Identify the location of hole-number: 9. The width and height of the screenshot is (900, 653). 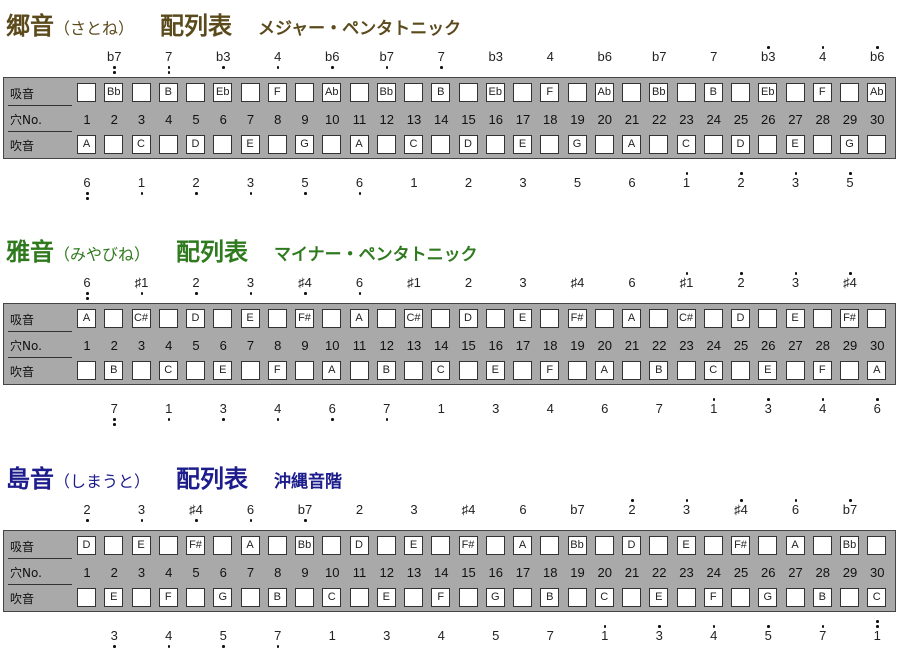
(305, 572).